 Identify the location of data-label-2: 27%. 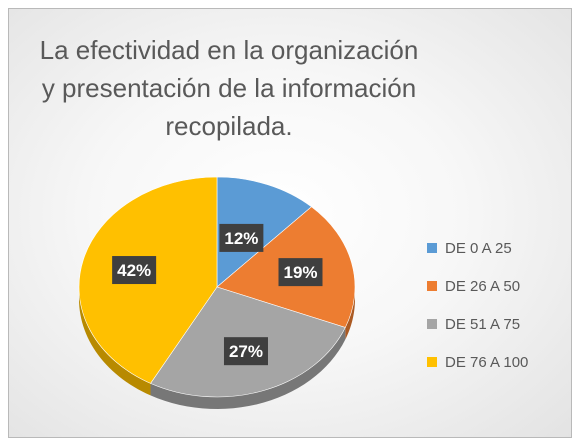
(246, 351).